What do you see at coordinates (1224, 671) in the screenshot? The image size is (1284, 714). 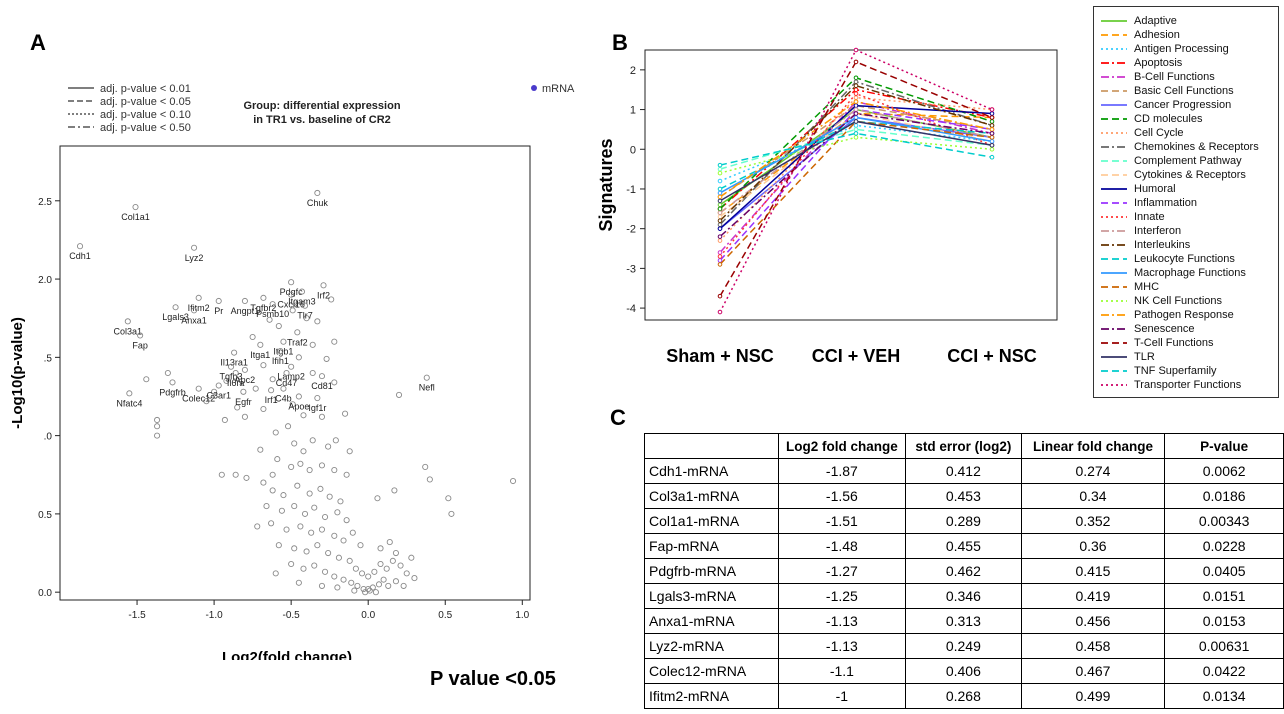 I see `table-cell: 0.0422` at bounding box center [1224, 671].